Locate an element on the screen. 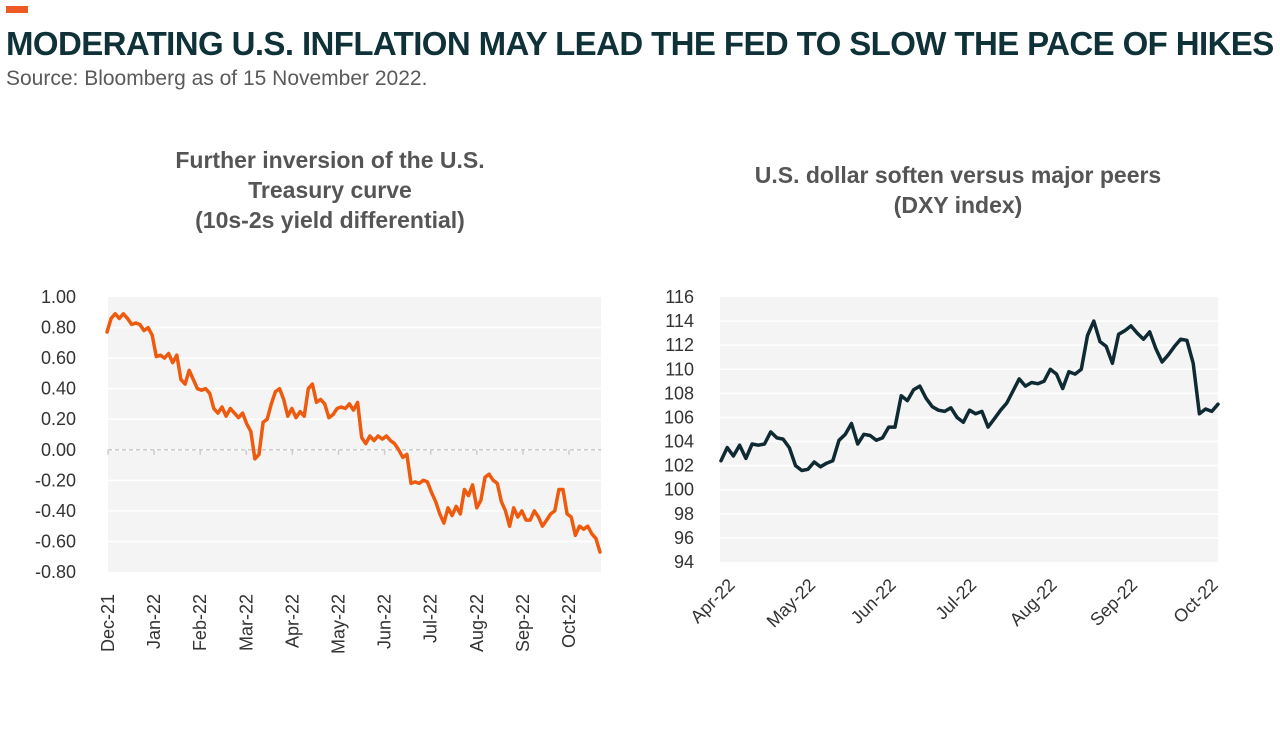 This screenshot has height=731, width=1280. chart-left-y-tick-label: -0.60 is located at coordinates (55, 541).